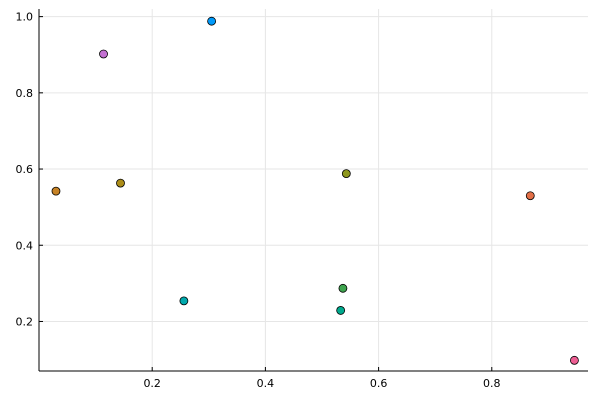 The image size is (600, 400). What do you see at coordinates (379, 383) in the screenshot?
I see `x-tick-label: 0.6` at bounding box center [379, 383].